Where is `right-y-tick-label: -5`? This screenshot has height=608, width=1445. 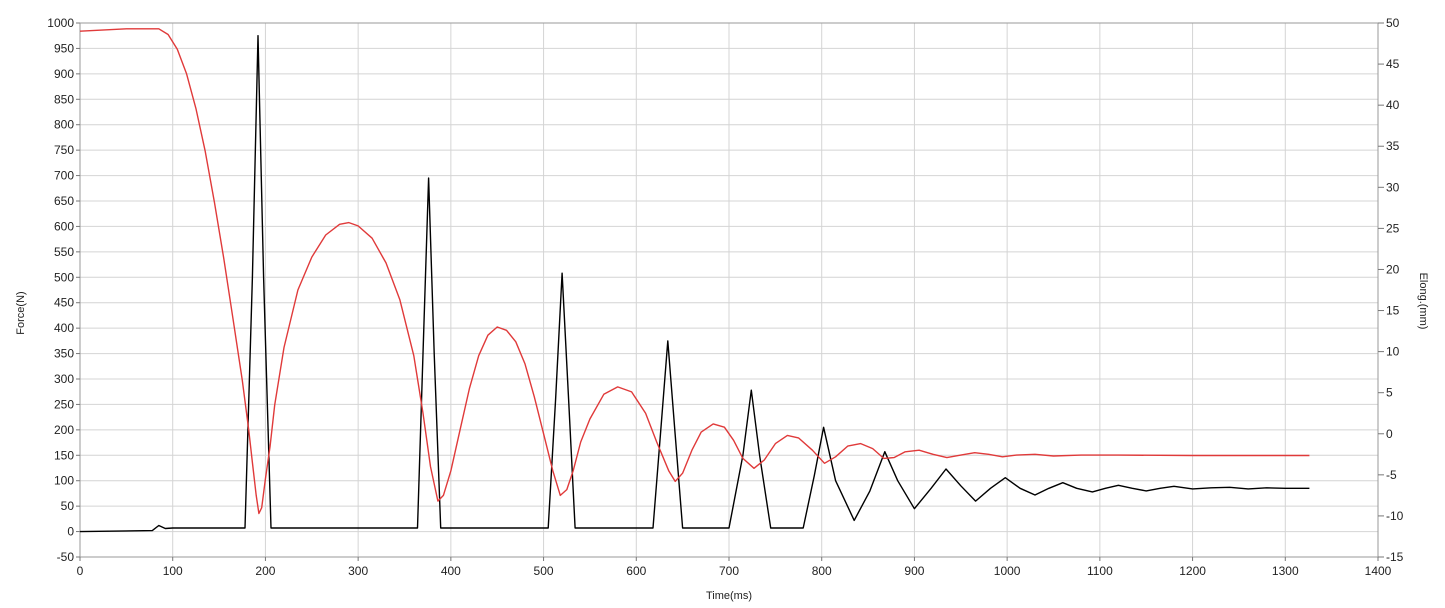 right-y-tick-label: -5 is located at coordinates (1391, 475).